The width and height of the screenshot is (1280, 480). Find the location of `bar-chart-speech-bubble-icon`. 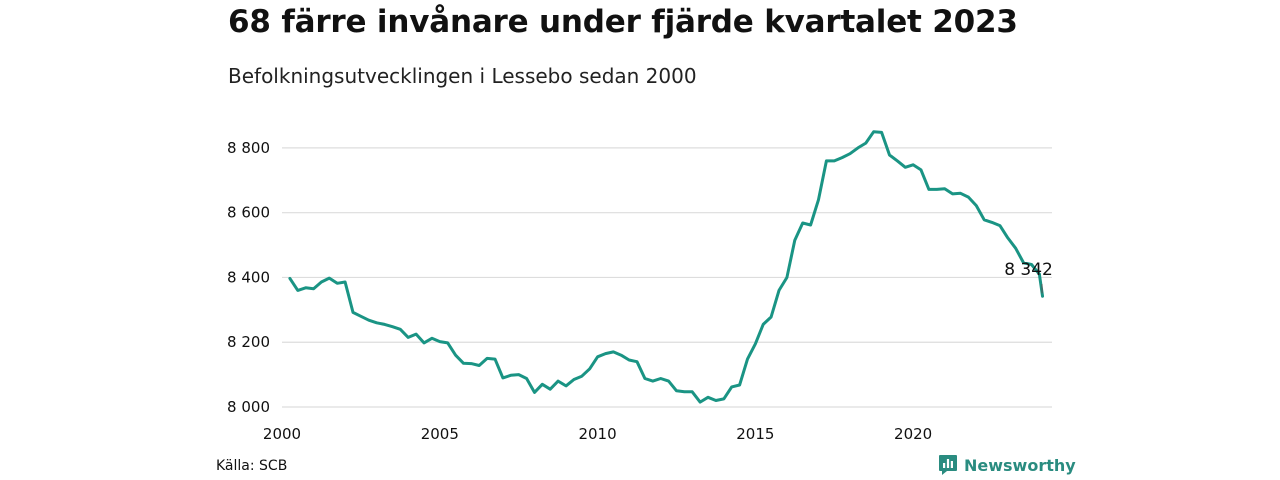

bar-chart-speech-bubble-icon is located at coordinates (948, 465).